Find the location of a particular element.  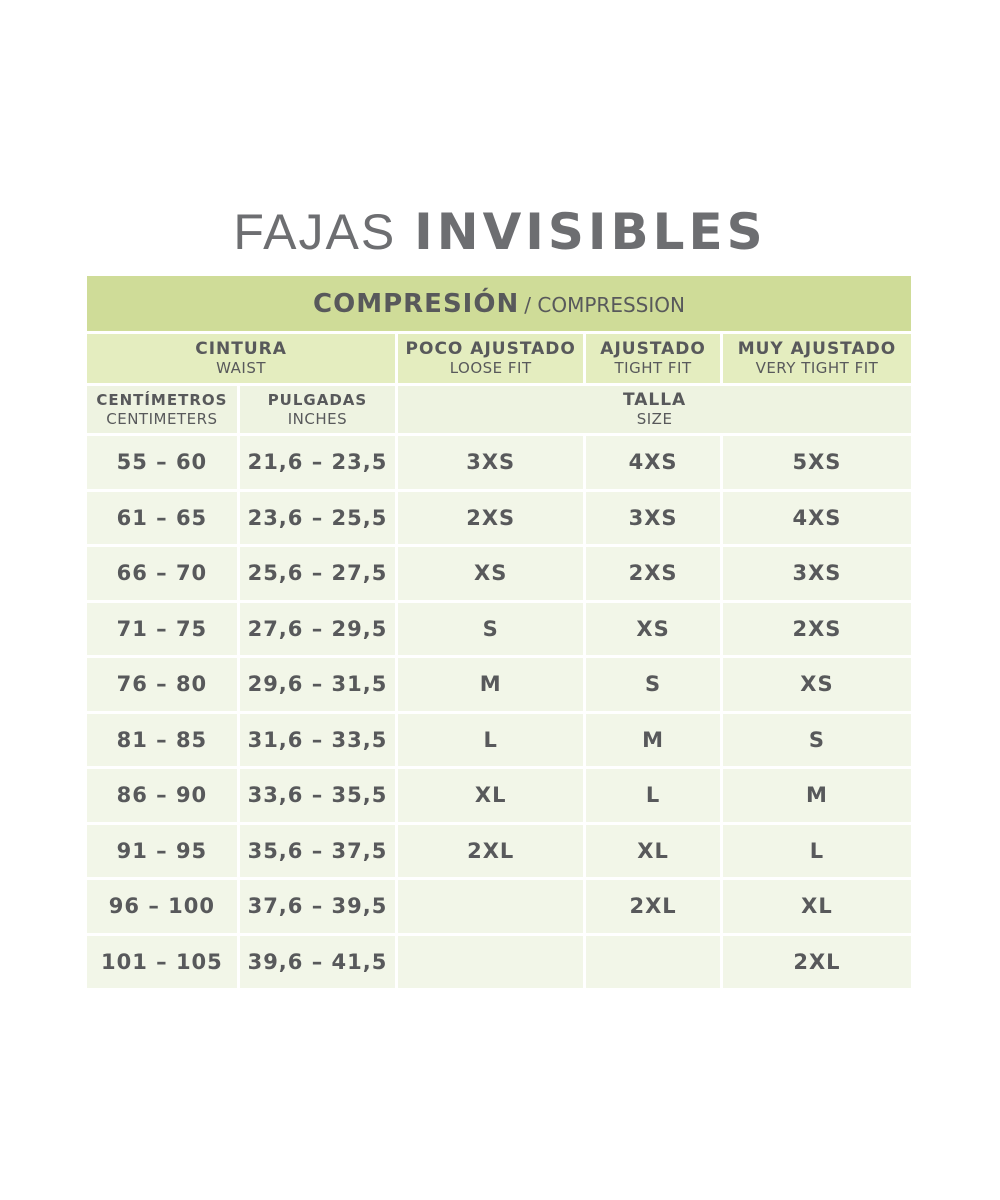

inches-cell: 21,6 – 23,5 is located at coordinates (317, 462).